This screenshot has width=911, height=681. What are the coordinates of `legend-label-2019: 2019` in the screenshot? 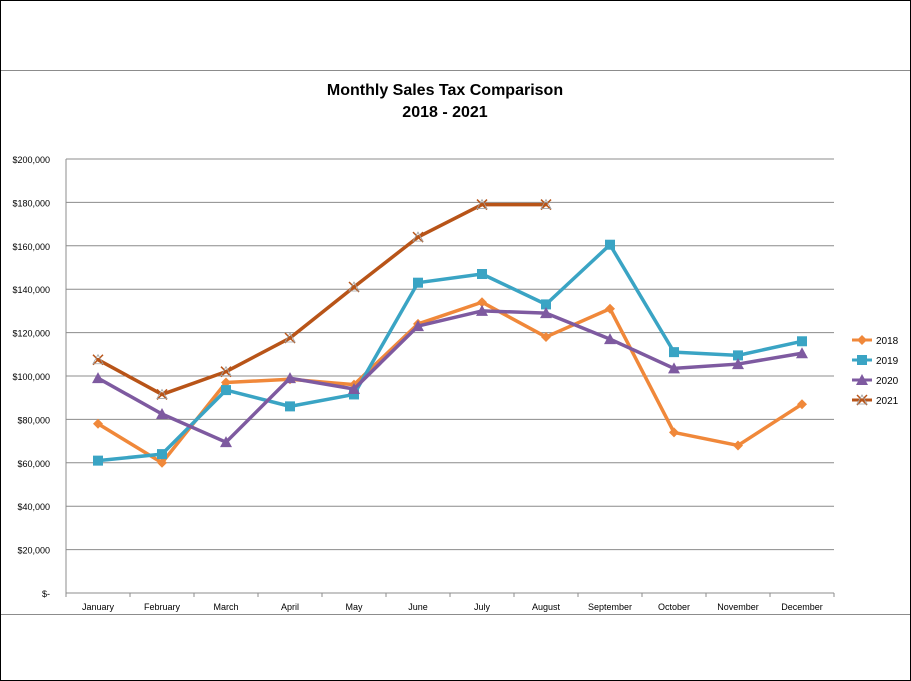 It's located at (887, 361).